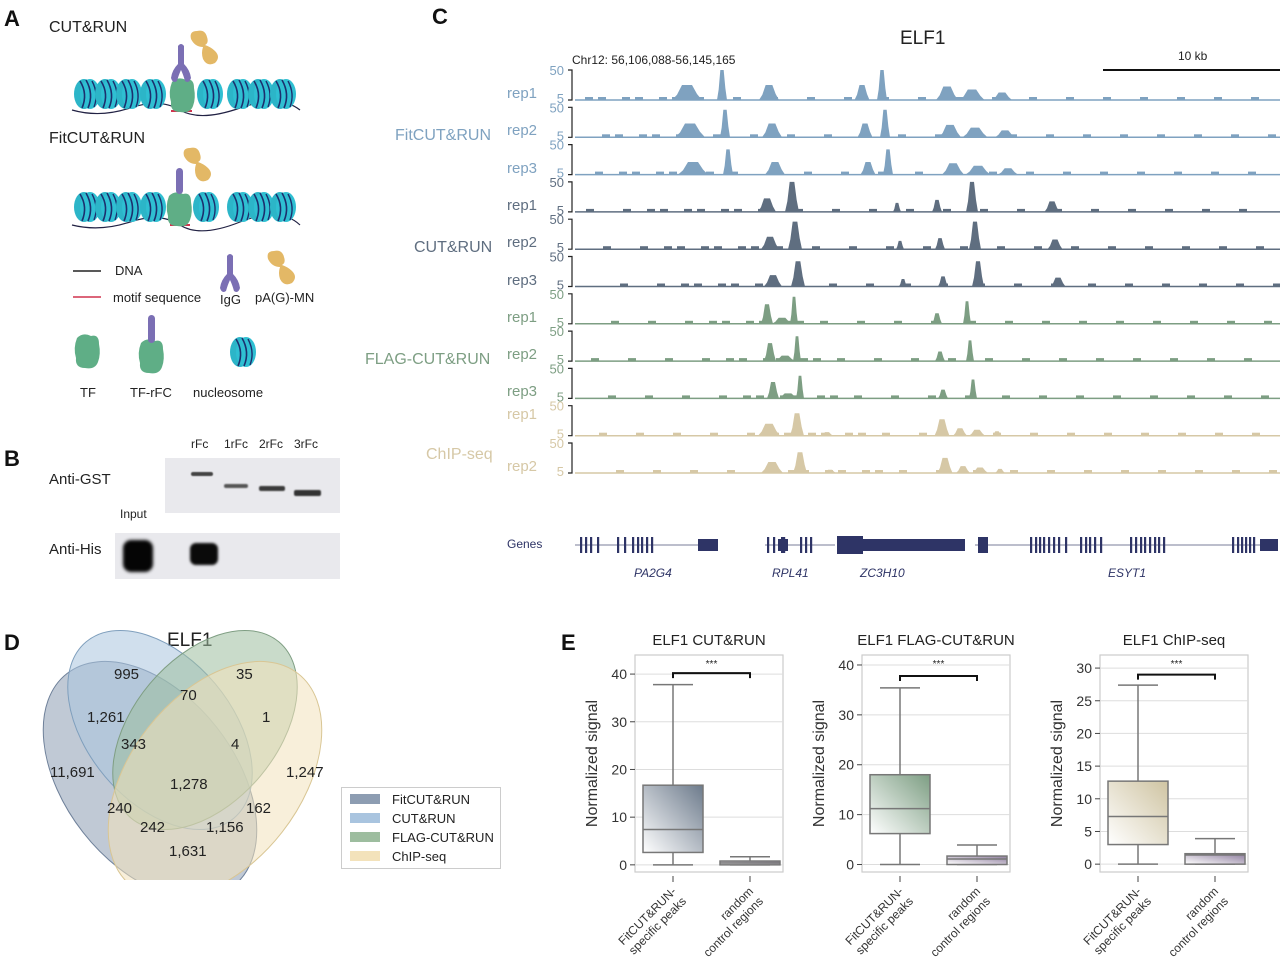  What do you see at coordinates (955, 921) in the screenshot?
I see `xtick-label: randomcontrol regions` at bounding box center [955, 921].